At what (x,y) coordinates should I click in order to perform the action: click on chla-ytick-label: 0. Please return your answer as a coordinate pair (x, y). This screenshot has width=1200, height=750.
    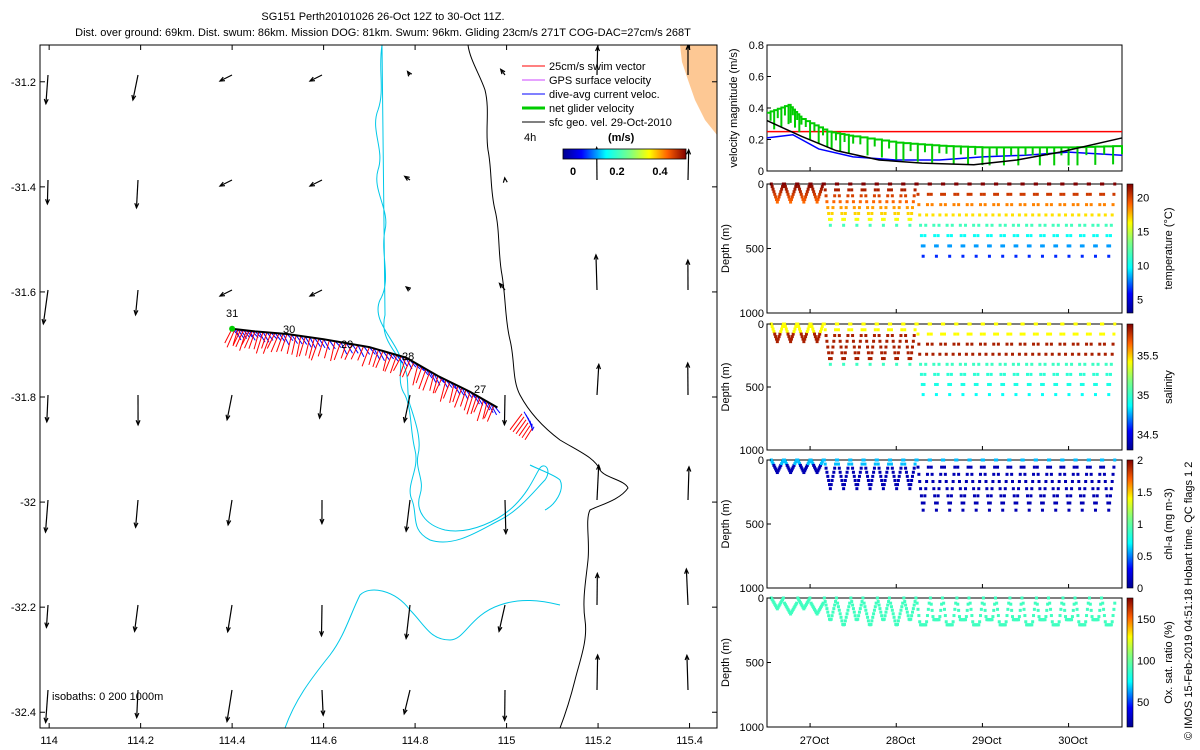
    Looking at the image, I should click on (761, 461).